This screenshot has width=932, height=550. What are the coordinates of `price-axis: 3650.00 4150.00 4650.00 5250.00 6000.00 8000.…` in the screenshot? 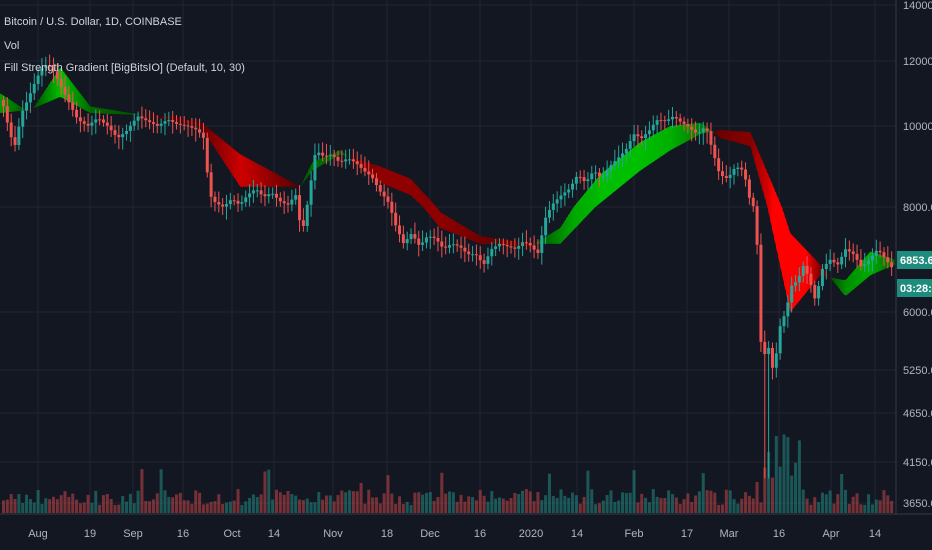 It's located at (917, 255).